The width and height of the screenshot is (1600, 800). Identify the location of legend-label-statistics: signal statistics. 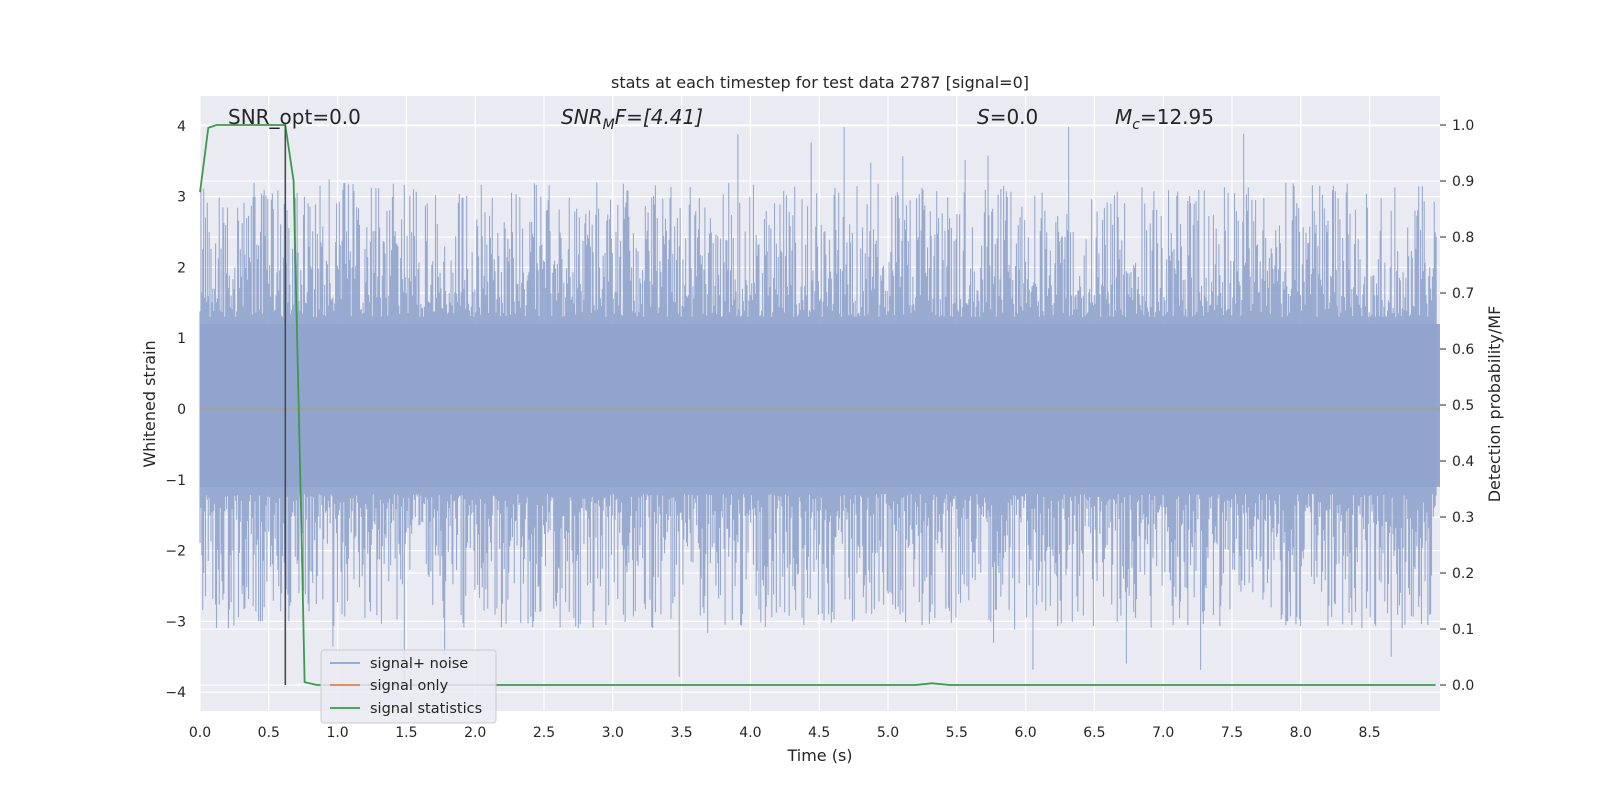
(426, 709).